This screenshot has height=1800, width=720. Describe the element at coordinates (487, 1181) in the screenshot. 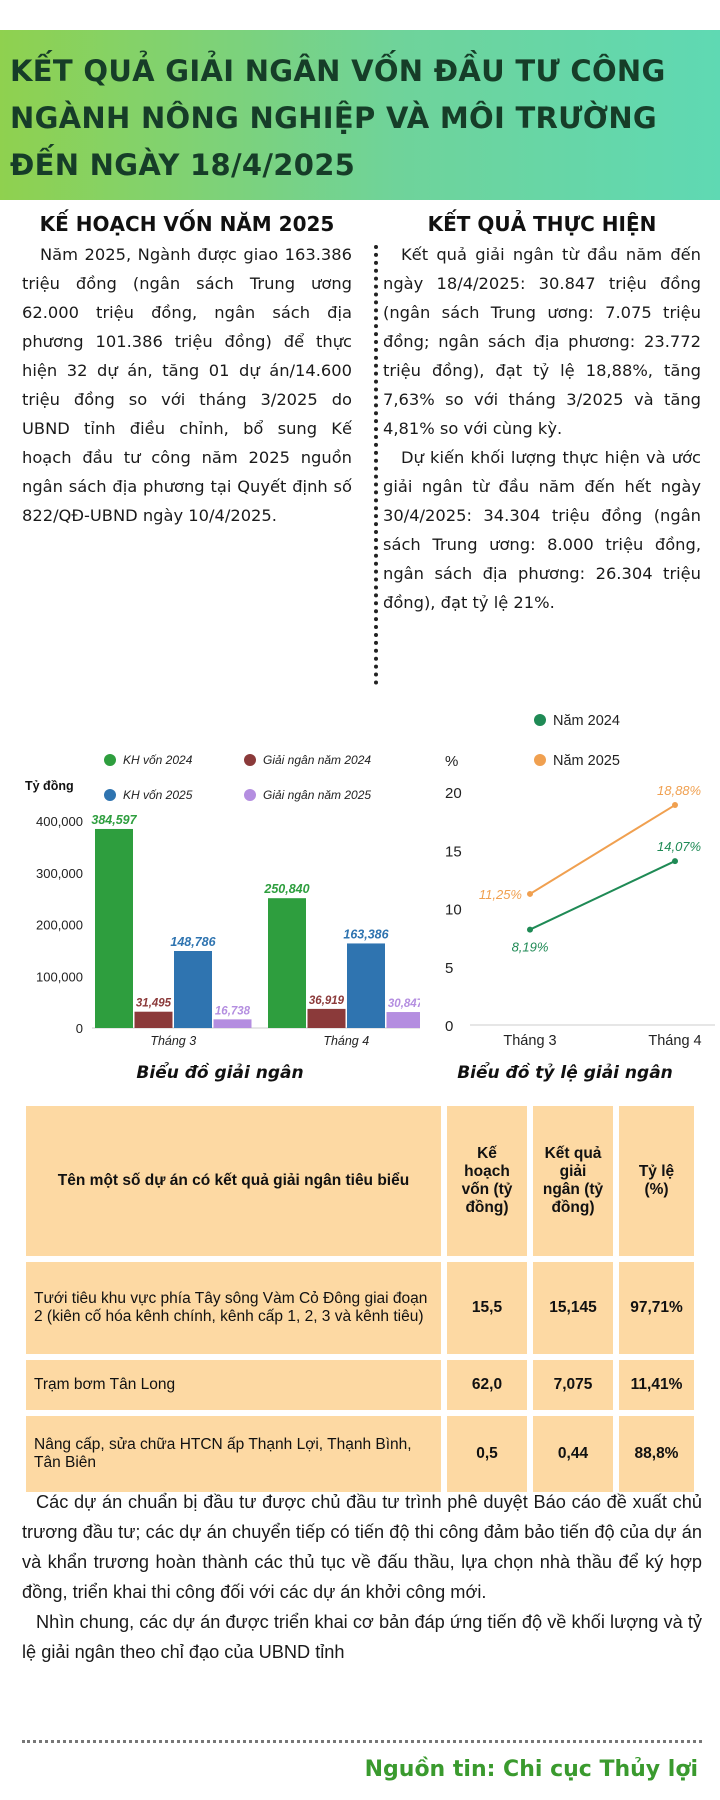

I see `header-plan-capital: Kế hoạch vốn (tỷ đồng)` at that location.